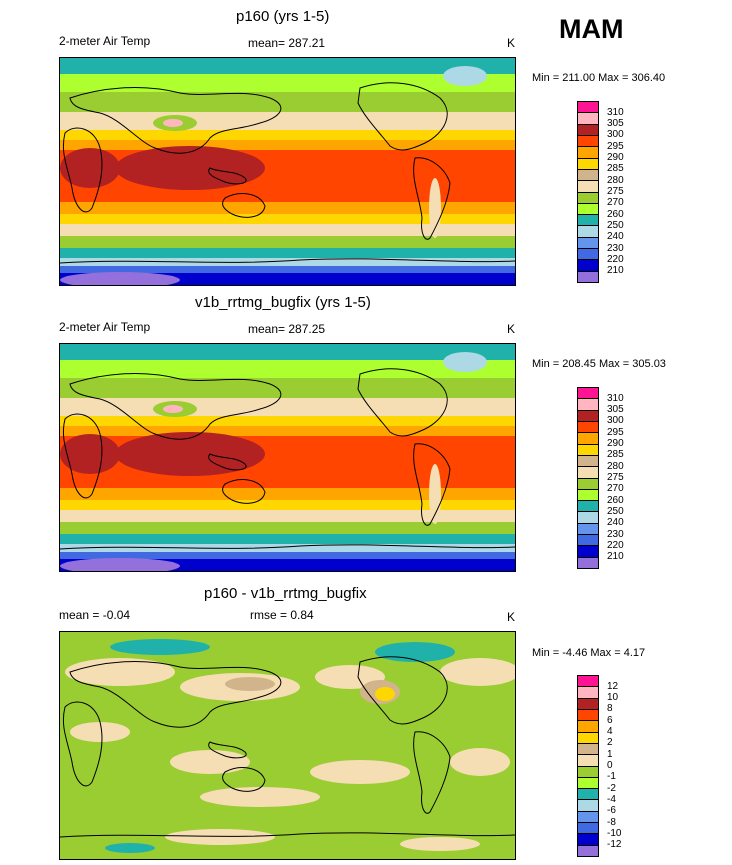  Describe the element at coordinates (610, 720) in the screenshot. I see `colorbar-tick-label: 6` at that location.